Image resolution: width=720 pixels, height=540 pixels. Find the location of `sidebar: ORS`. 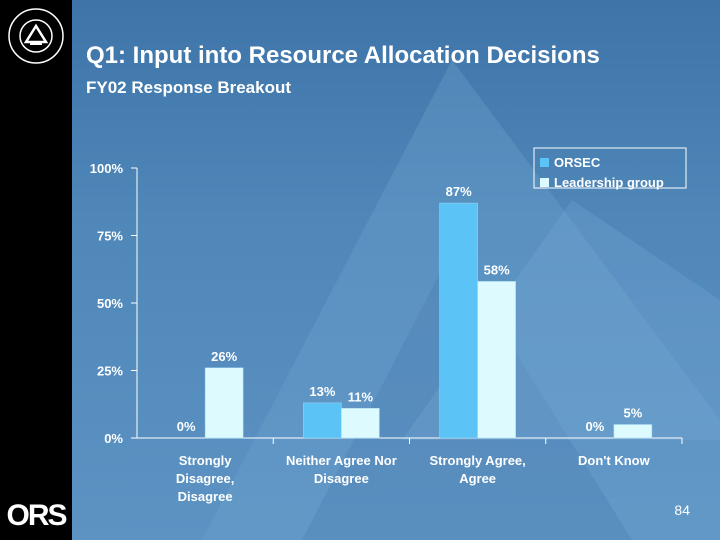

sidebar: ORS is located at coordinates (36, 270).